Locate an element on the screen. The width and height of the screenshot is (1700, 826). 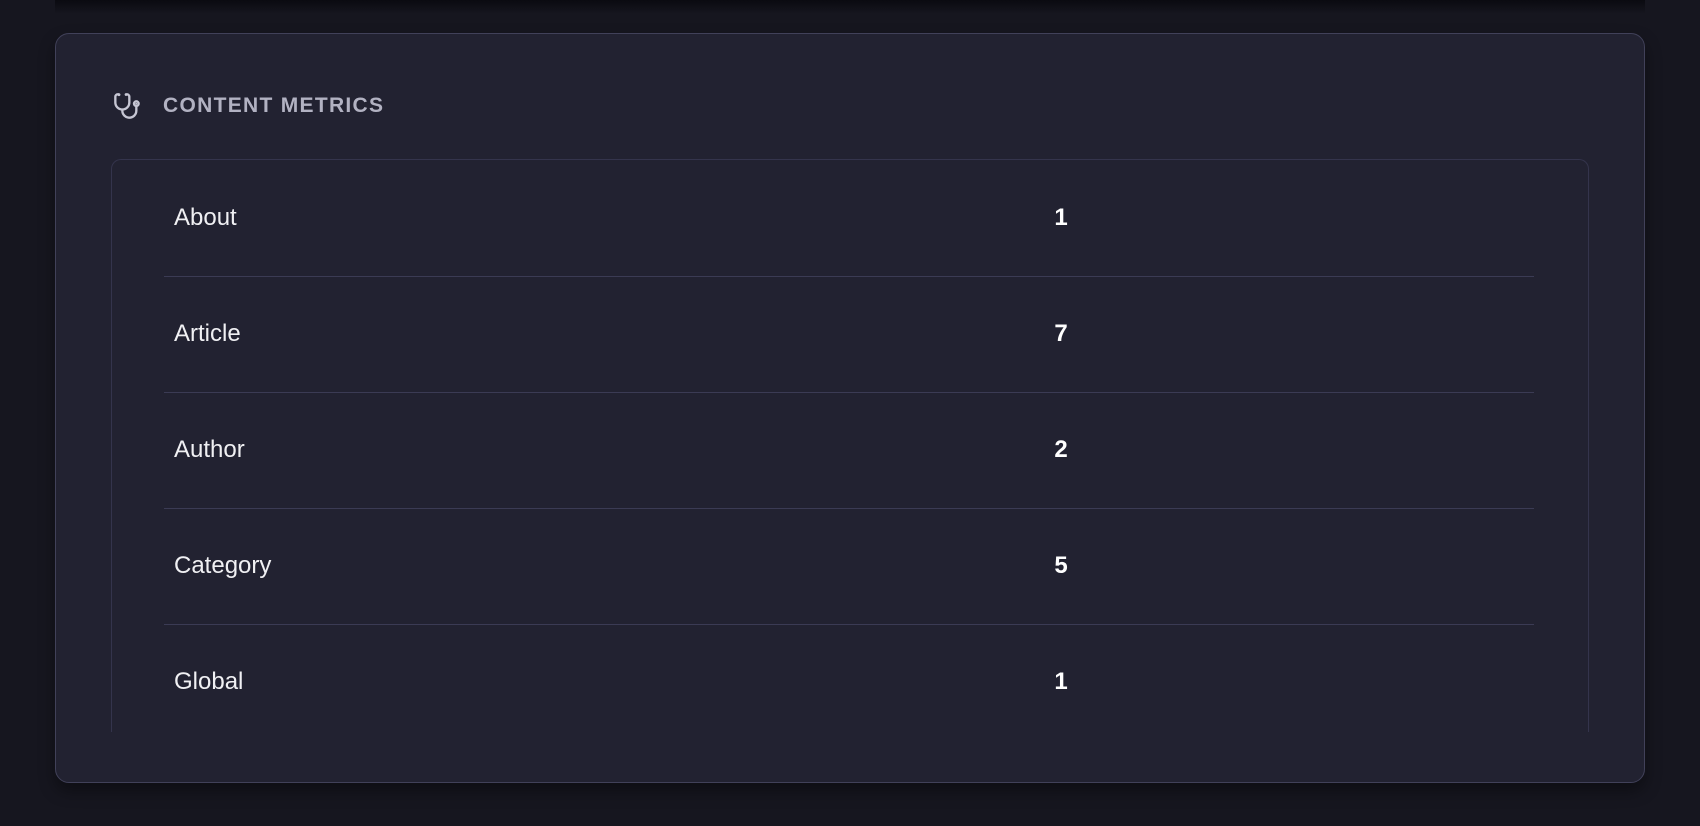
widget-title: CONTENT METRICS is located at coordinates (274, 105).